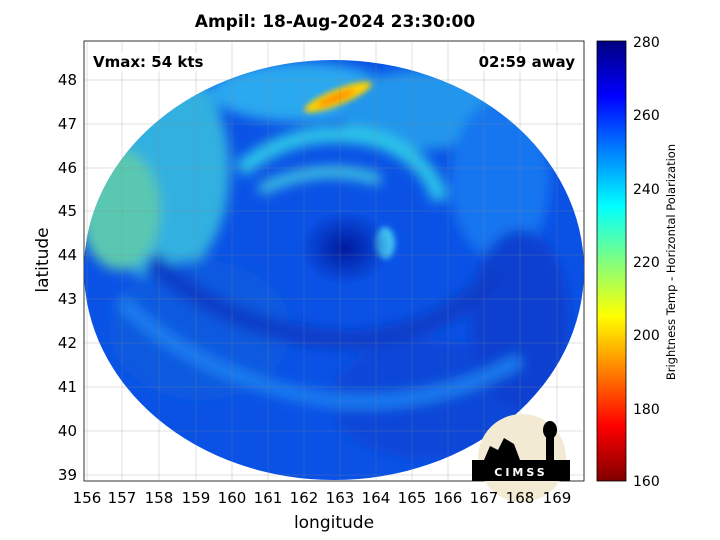 The width and height of the screenshot is (720, 540). Describe the element at coordinates (526, 62) in the screenshot. I see `time-away-label: 02:59 away` at that location.